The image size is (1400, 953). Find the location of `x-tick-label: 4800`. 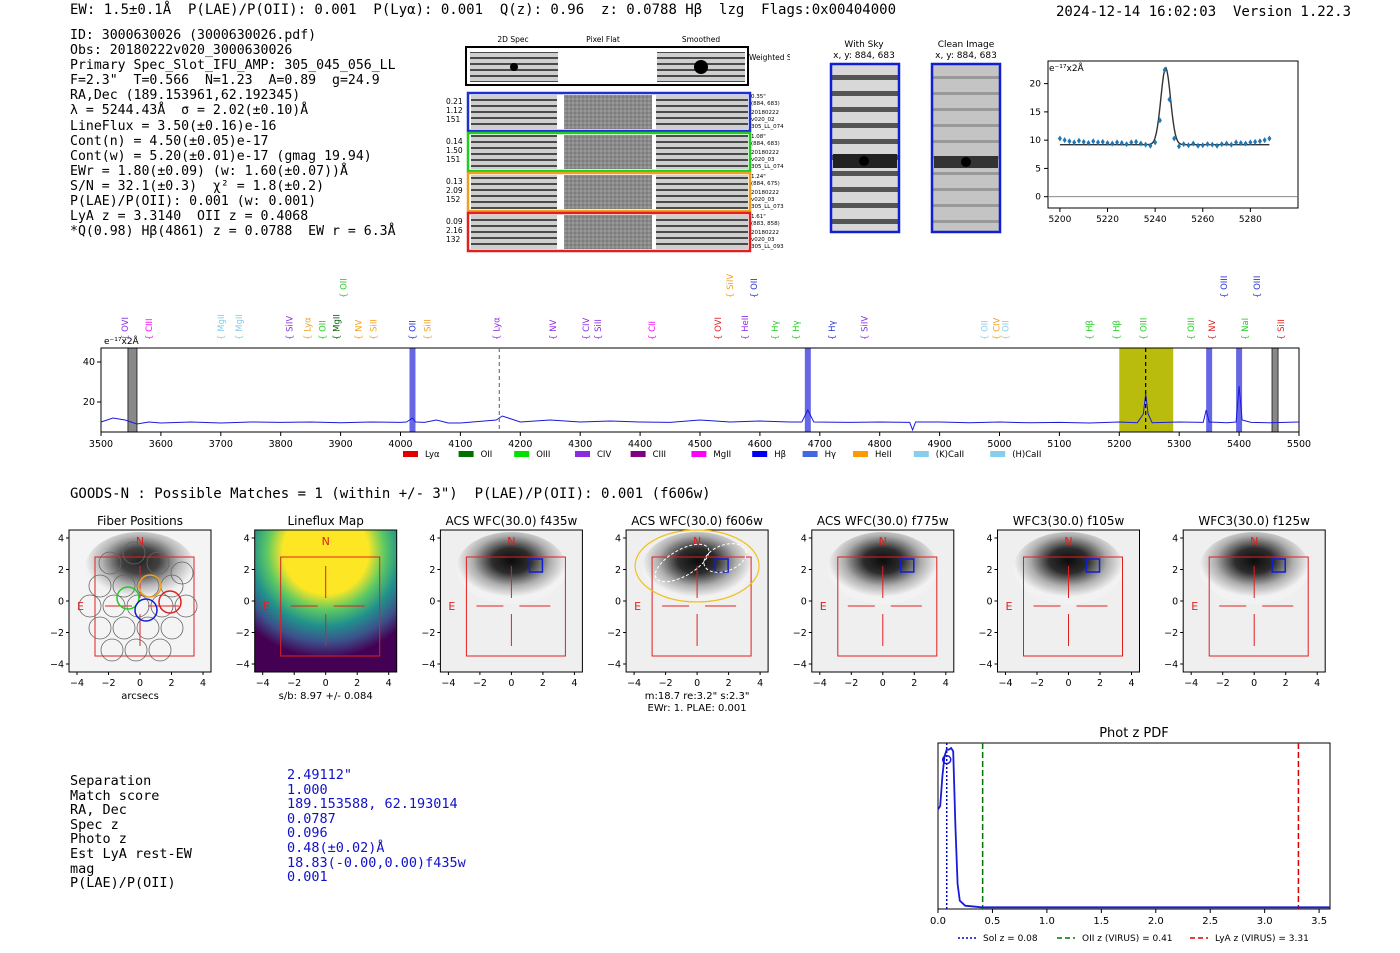

x-tick-label: 4800 is located at coordinates (880, 444).